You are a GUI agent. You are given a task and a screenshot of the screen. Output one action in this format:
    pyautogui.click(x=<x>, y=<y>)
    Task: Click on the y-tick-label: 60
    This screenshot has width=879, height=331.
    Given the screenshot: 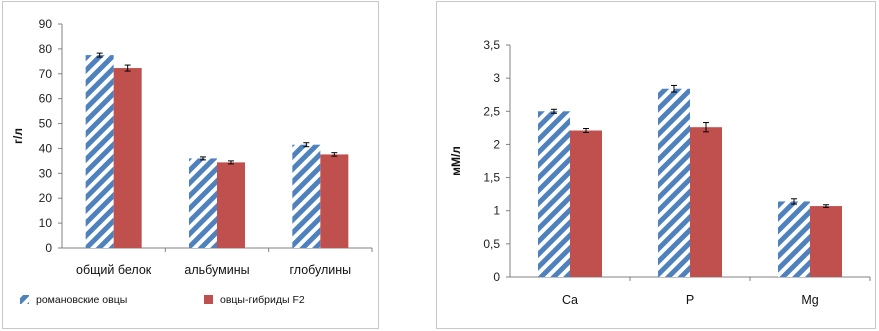 What is the action you would take?
    pyautogui.click(x=46, y=99)
    